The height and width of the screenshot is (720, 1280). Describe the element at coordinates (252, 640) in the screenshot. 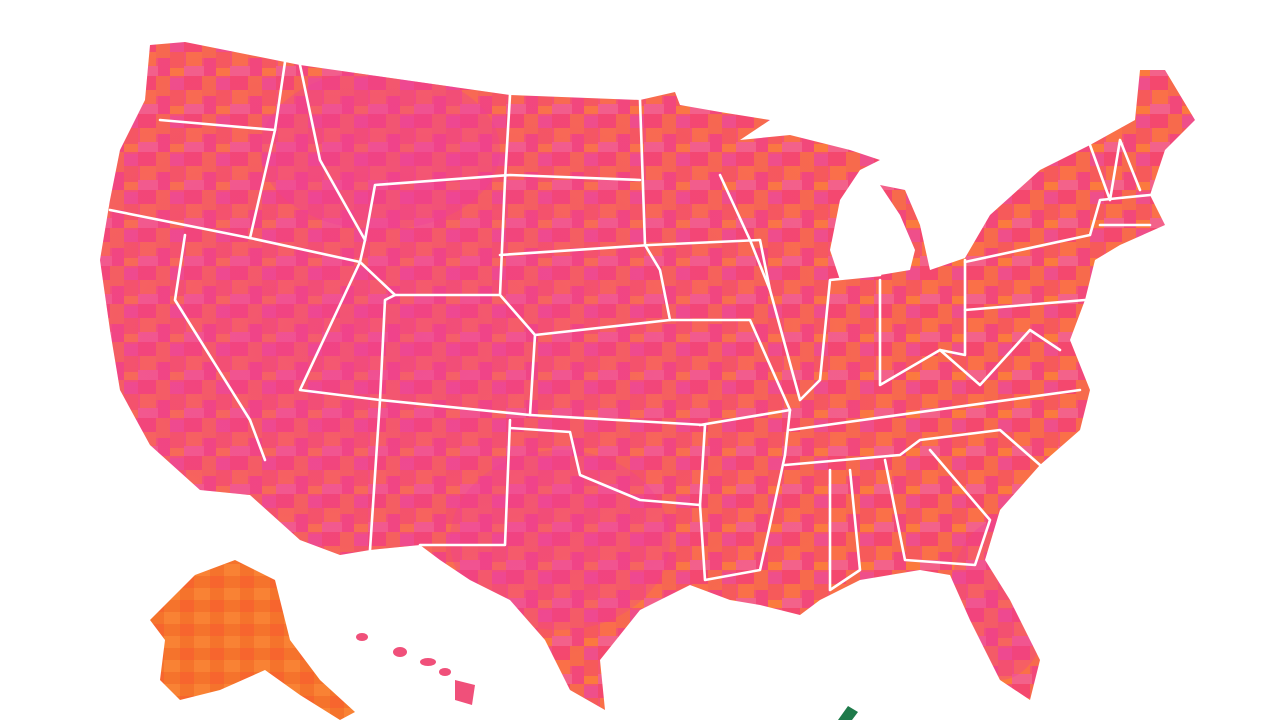

I see `alaska` at that location.